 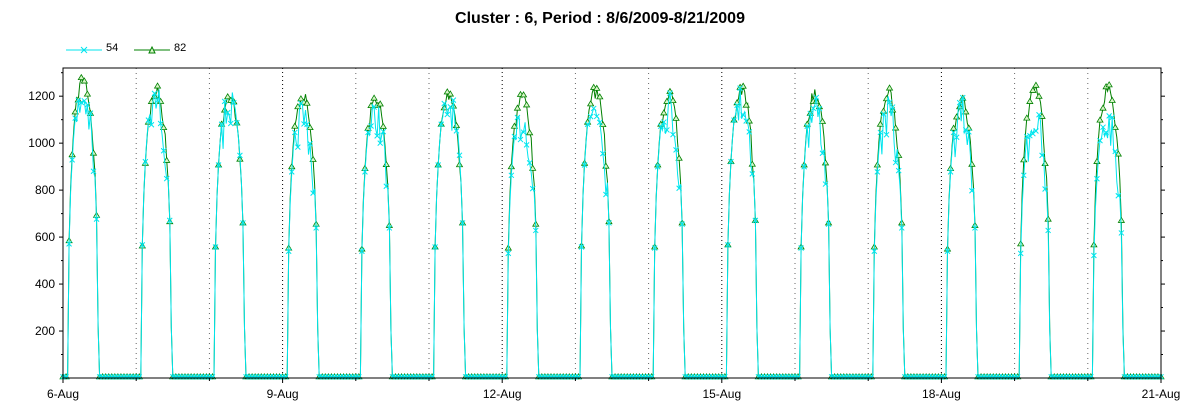 I want to click on x-tick-label: 9-Aug, so click(x=283, y=394).